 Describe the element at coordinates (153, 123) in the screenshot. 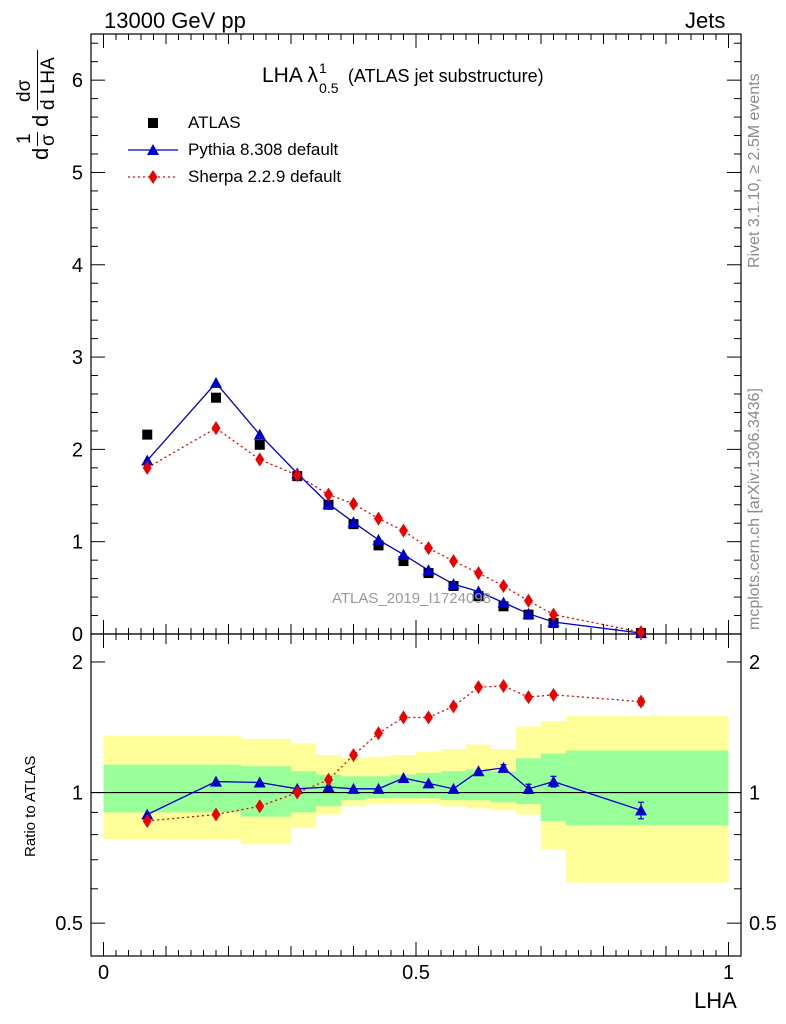

I see `legend-atlas-marker` at that location.